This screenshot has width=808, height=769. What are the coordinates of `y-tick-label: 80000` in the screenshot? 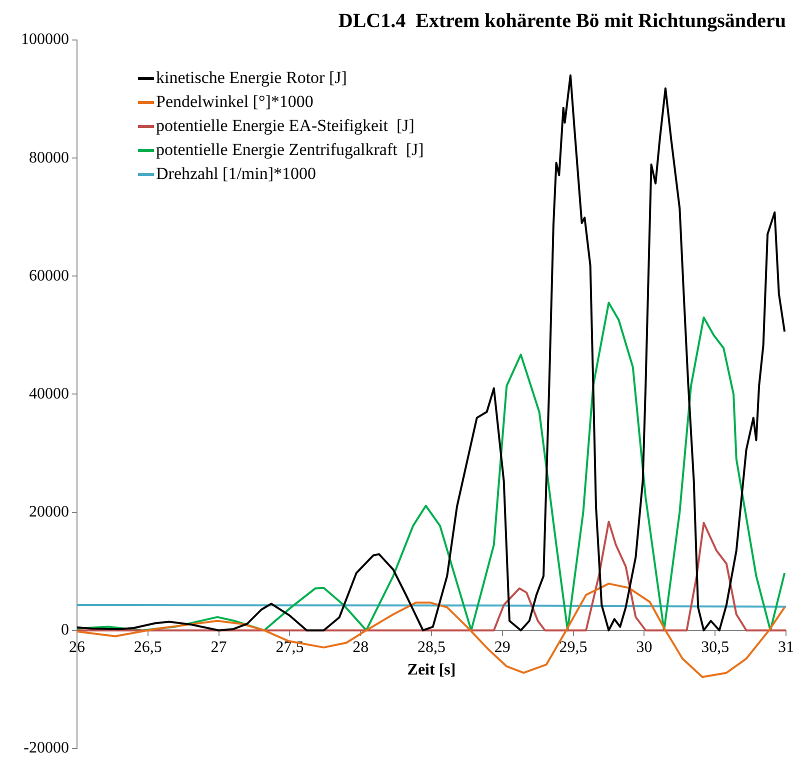 It's located at (49, 157).